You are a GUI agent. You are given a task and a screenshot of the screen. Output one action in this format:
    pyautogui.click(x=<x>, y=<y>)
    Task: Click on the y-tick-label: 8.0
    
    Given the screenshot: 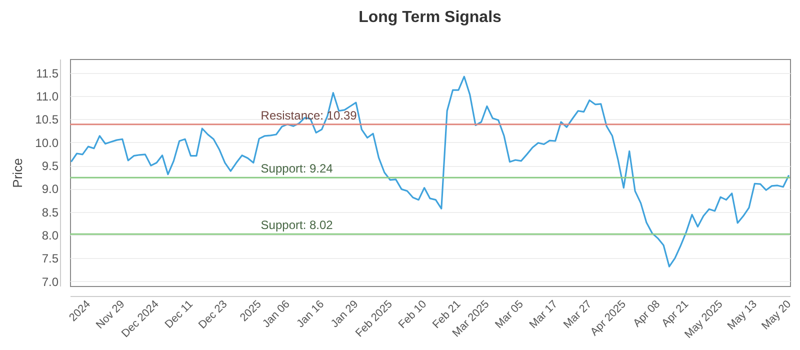 What is the action you would take?
    pyautogui.click(x=50, y=235)
    